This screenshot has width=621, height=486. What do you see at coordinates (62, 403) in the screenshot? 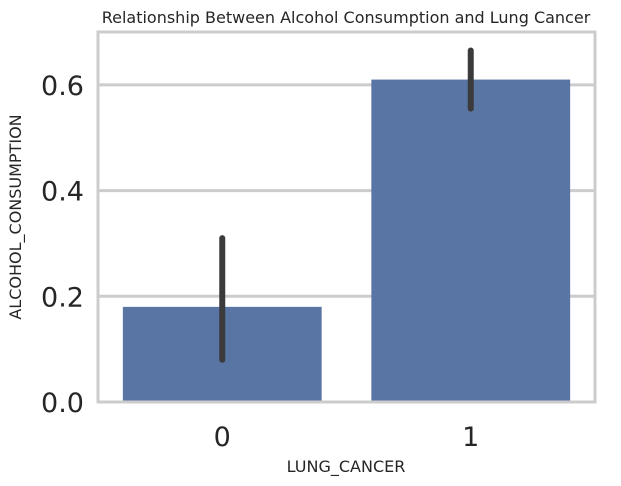
I see `y-tick-label: 0.0` at bounding box center [62, 403].